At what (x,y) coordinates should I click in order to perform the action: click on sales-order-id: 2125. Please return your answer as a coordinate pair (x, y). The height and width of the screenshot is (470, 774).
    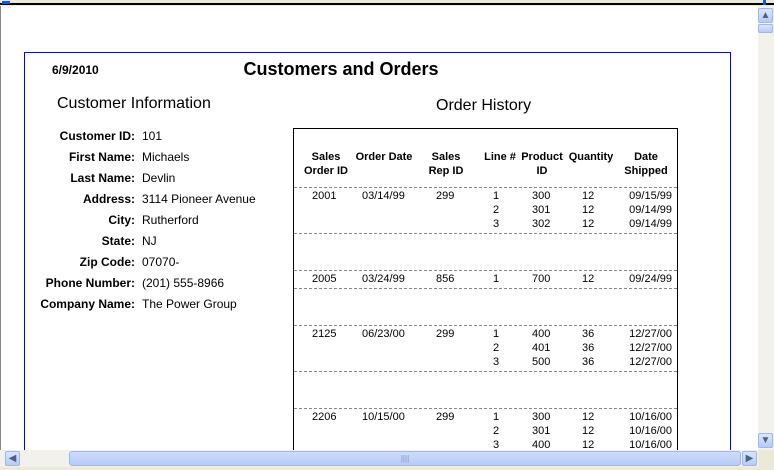
    Looking at the image, I should click on (324, 334).